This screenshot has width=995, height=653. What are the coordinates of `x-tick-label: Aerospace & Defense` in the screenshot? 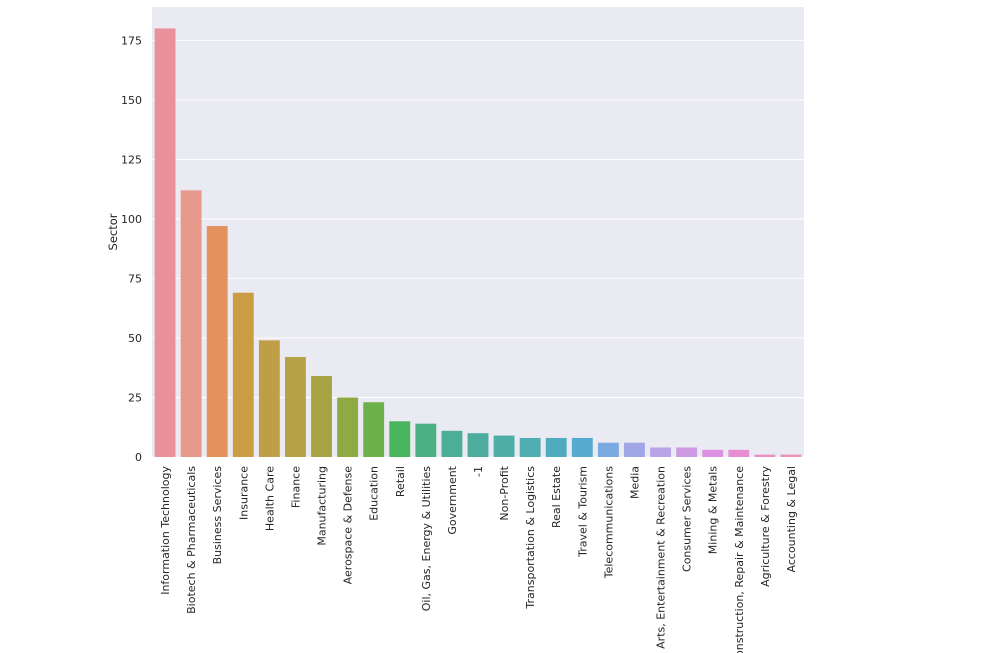 It's located at (348, 525).